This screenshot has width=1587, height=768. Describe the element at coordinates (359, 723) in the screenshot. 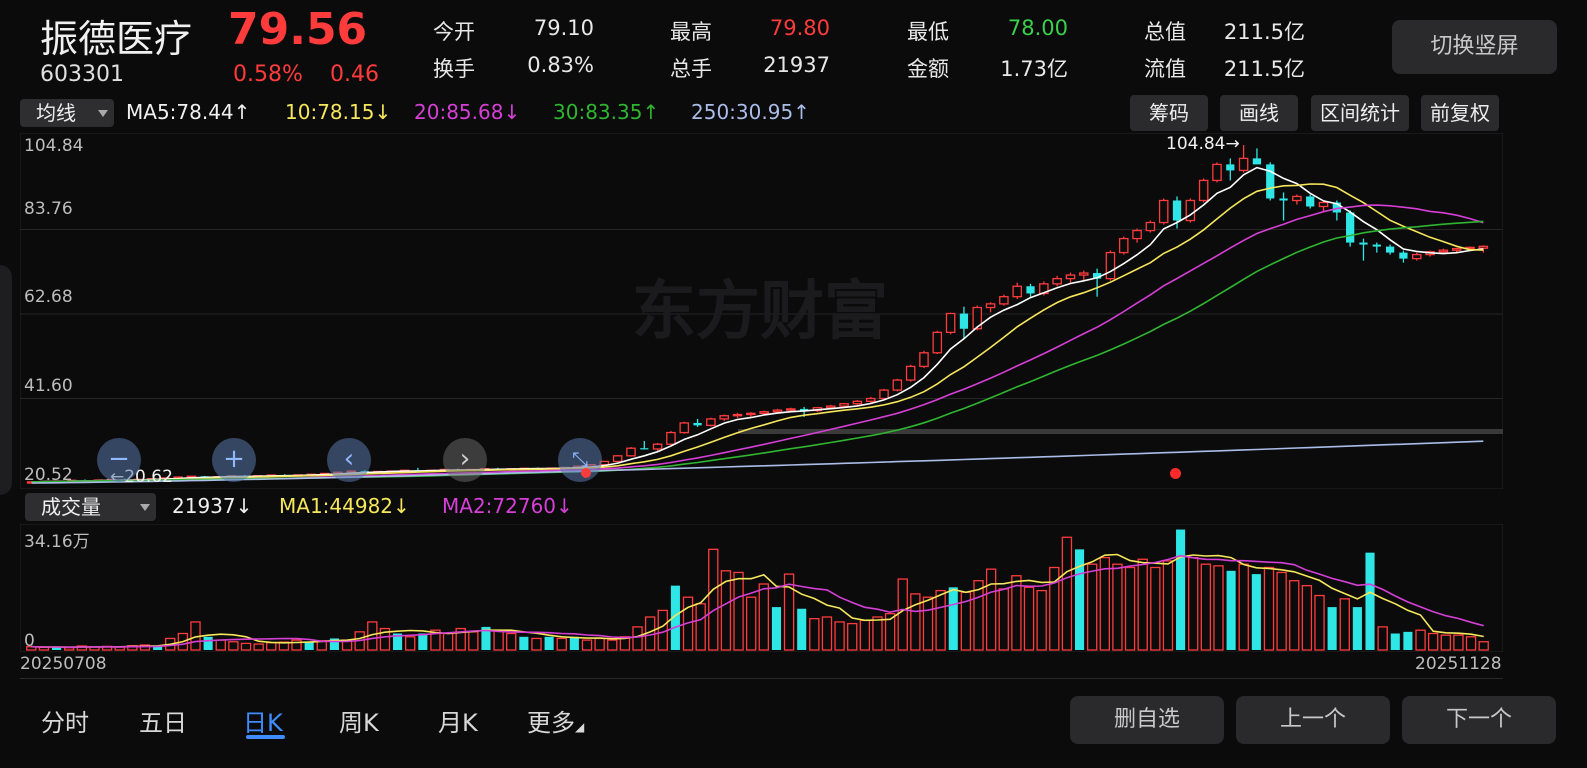

I see `tab-weekly-k: 周K` at that location.